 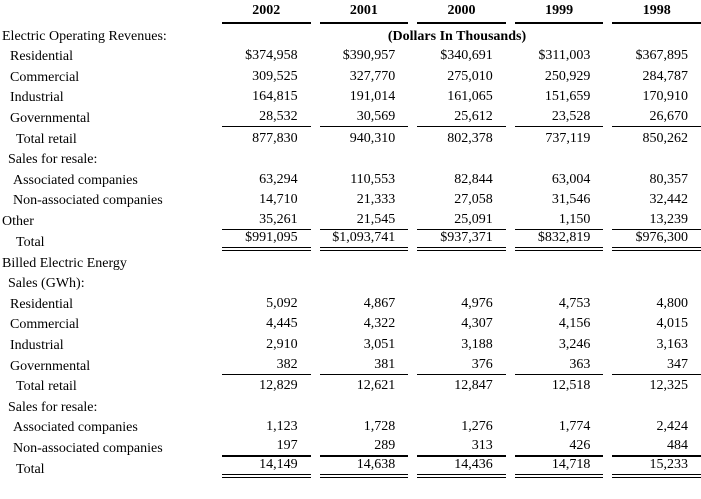 I want to click on cell-value: 289, so click(x=364, y=447).